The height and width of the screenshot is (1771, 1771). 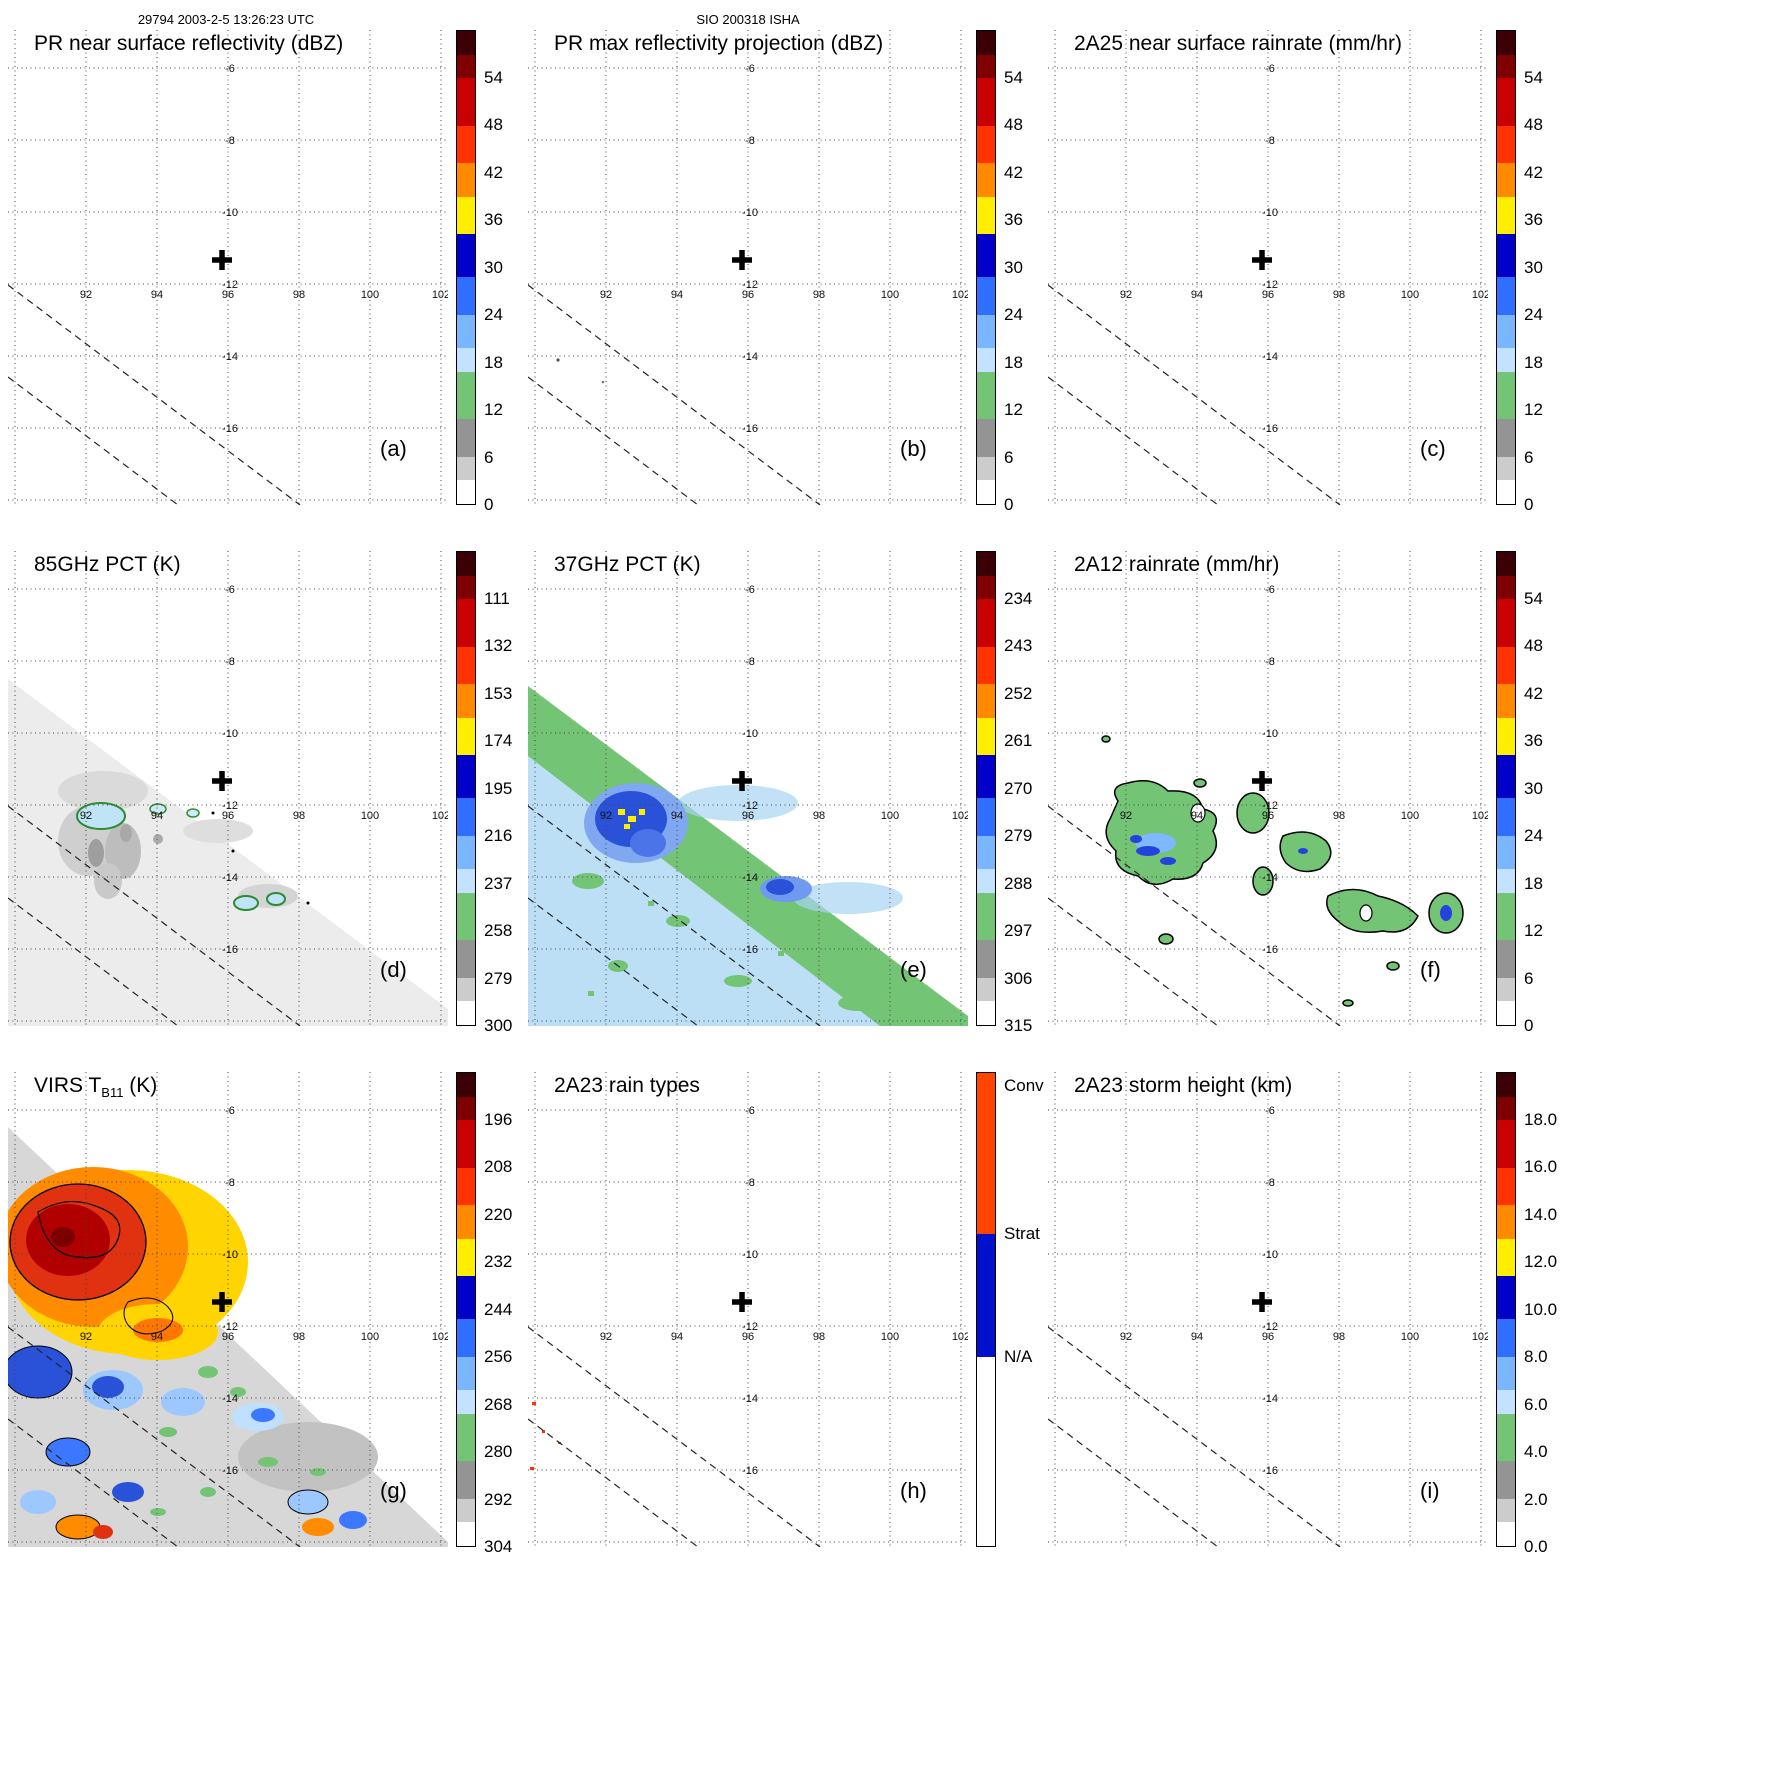 I want to click on lat-tick-label: -14, so click(x=230, y=1399).